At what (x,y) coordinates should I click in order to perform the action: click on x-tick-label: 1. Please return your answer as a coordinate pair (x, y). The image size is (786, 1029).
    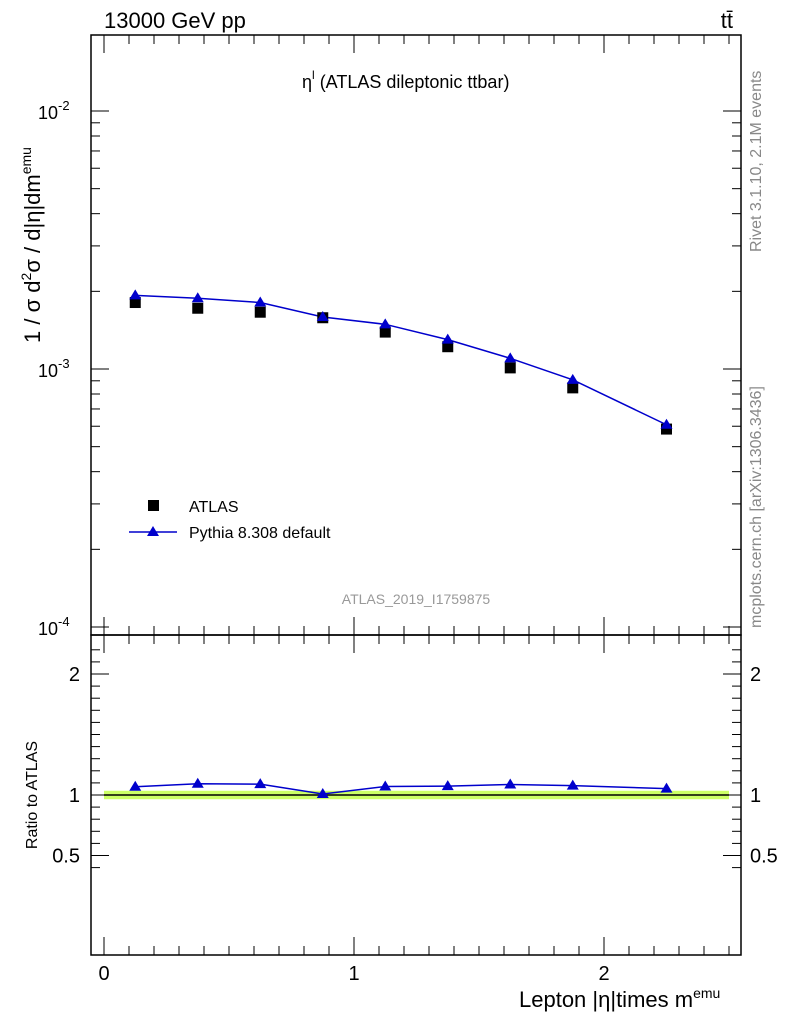
    Looking at the image, I should click on (353, 974).